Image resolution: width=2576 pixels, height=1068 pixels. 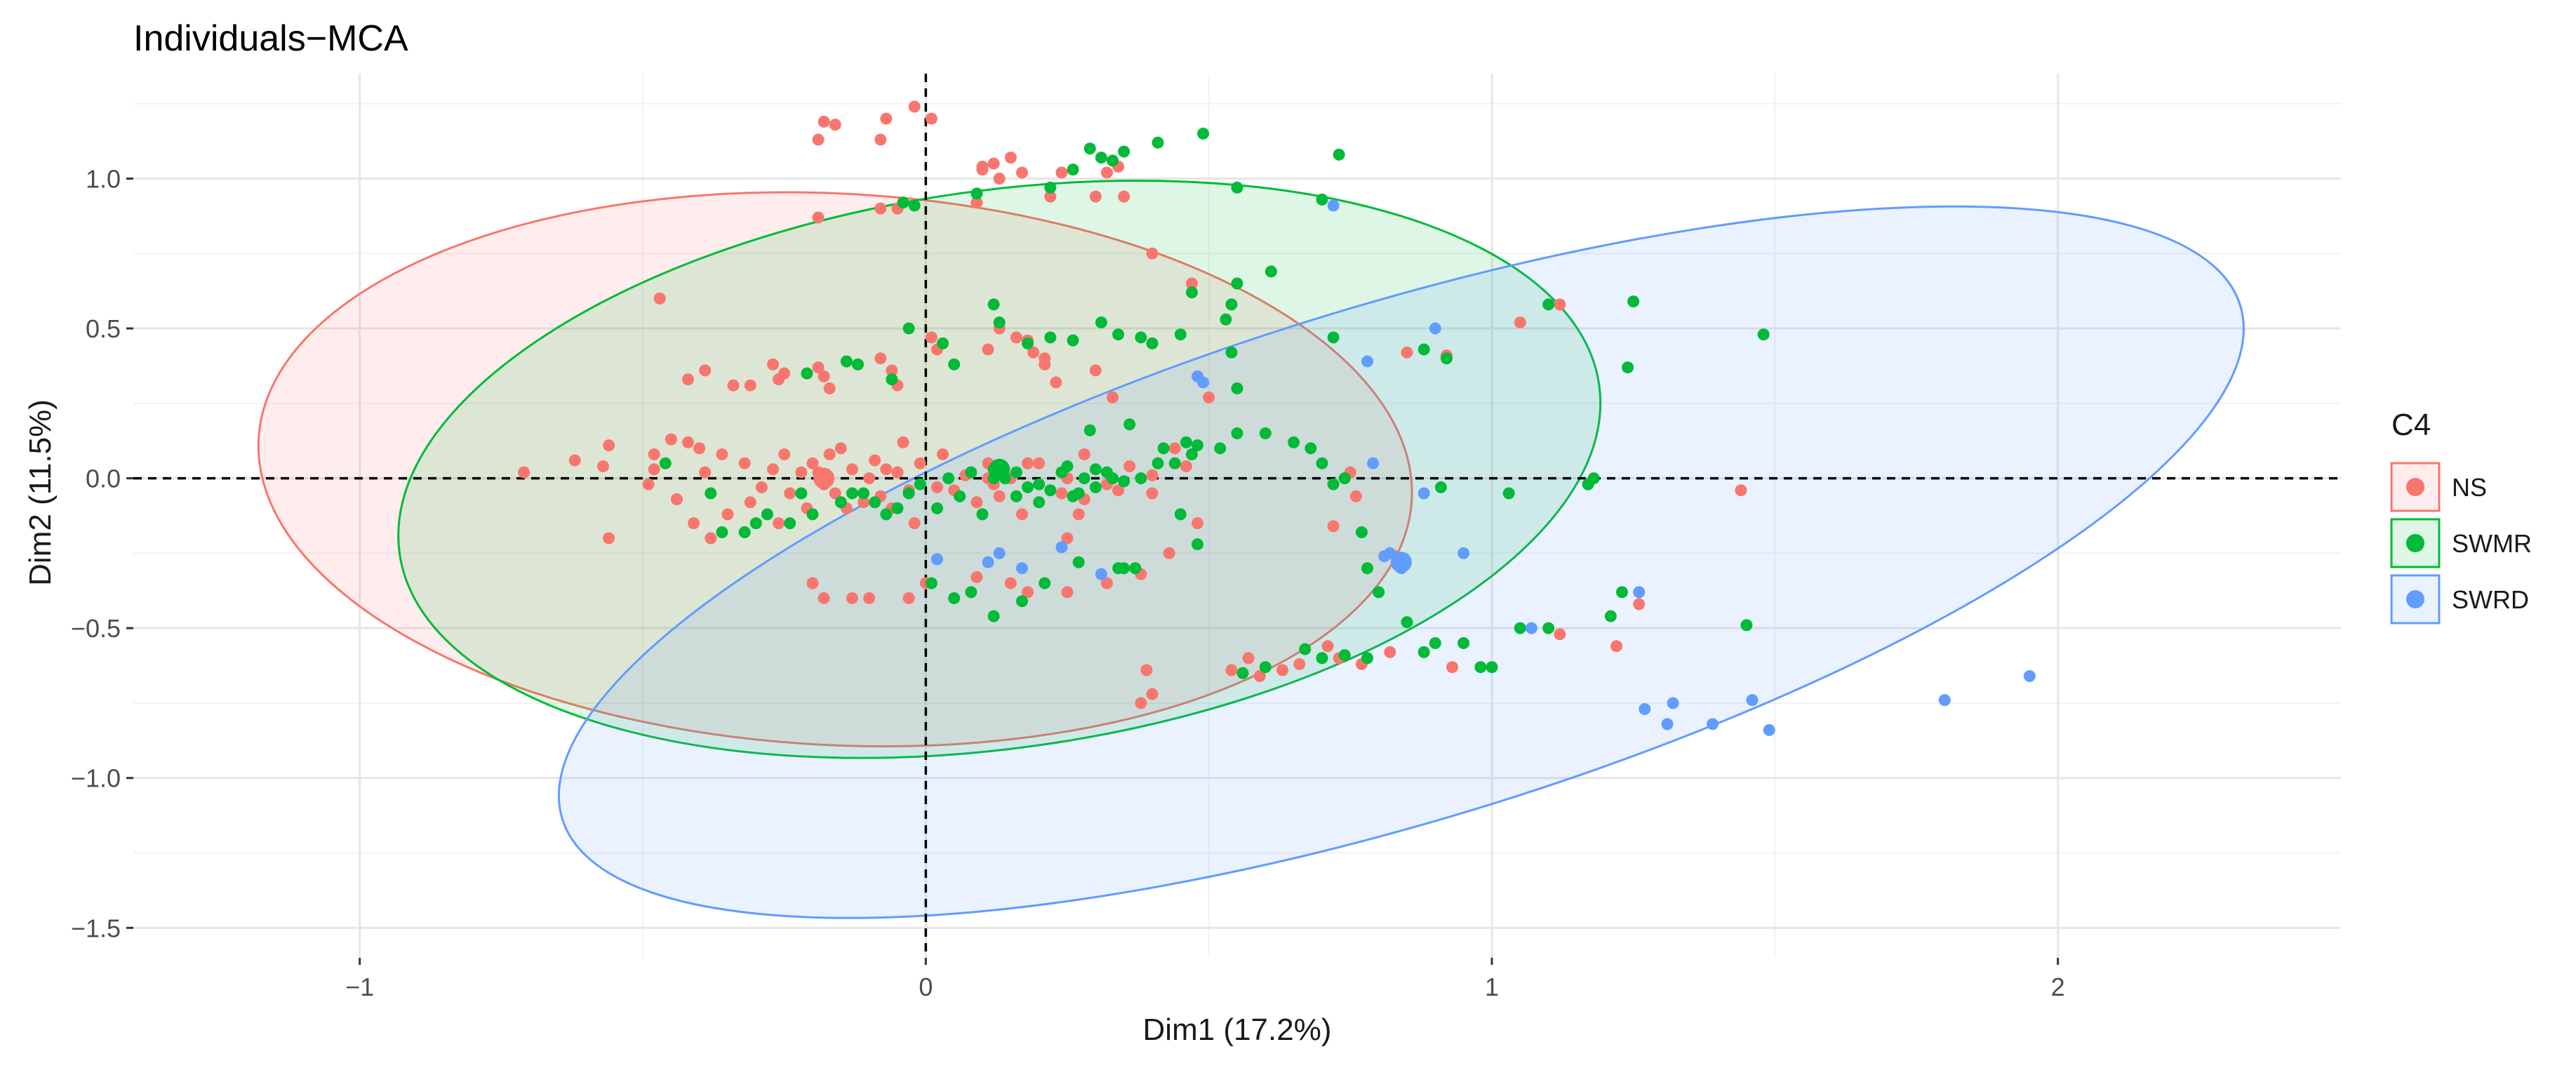 What do you see at coordinates (102, 553) in the screenshot?
I see `y-axis-ticks: −1.5 −1.0 −0.5 0.0 0.5 1.0` at bounding box center [102, 553].